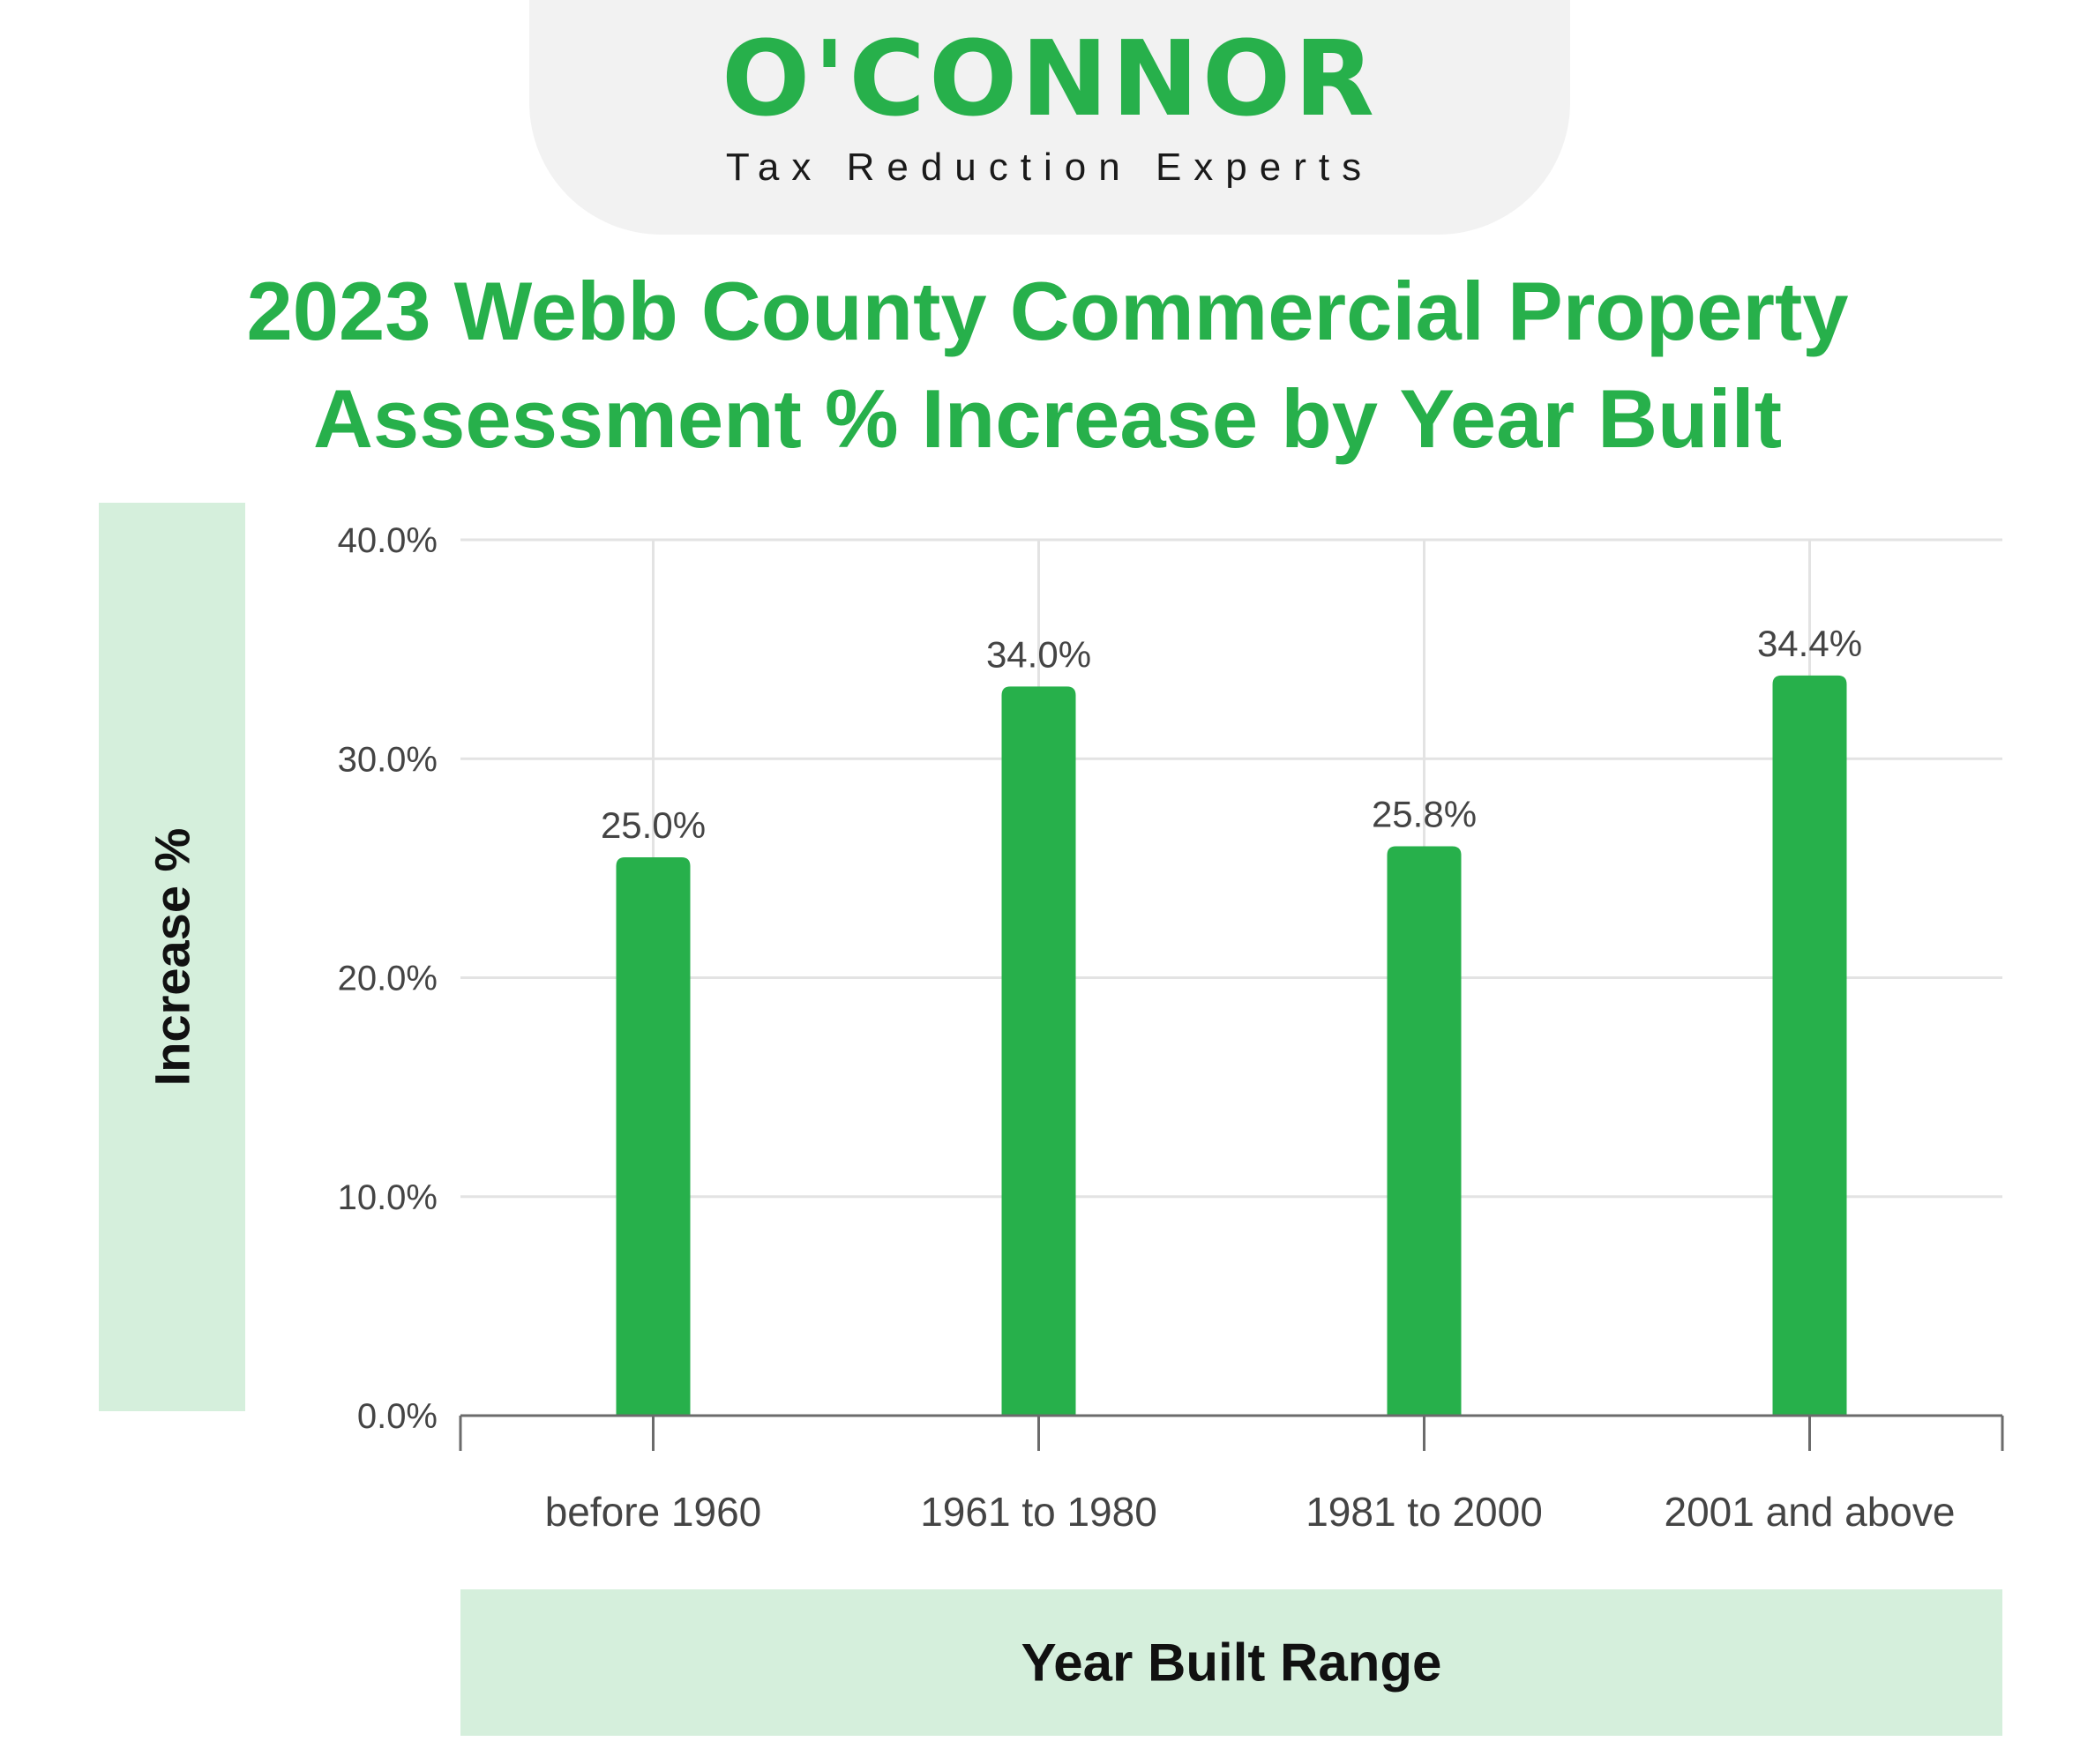 This screenshot has width=2095, height=1764. I want to click on y-tick-label: 40.0%, so click(388, 540).